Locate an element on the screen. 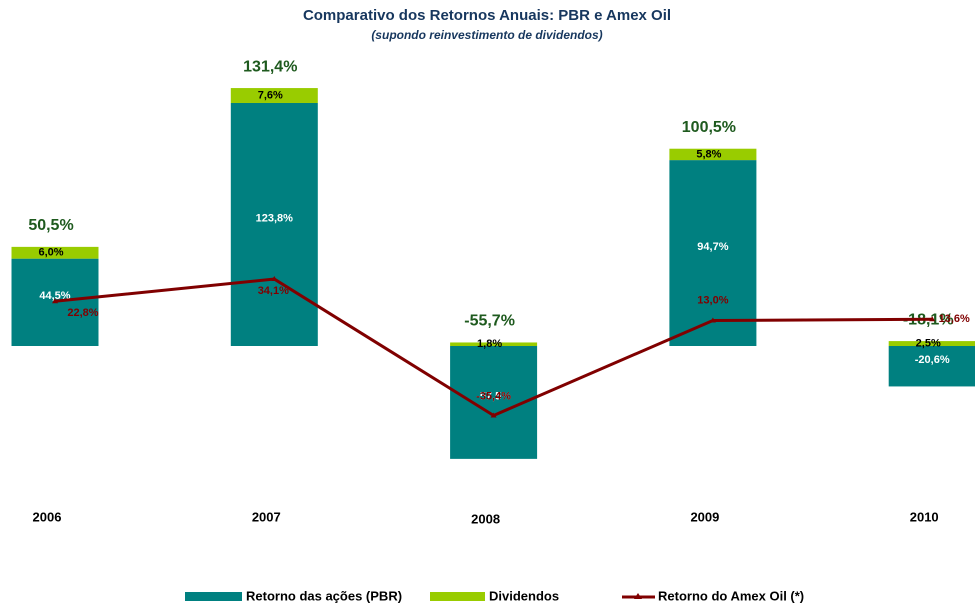 Image resolution: width=975 pixels, height=608 pixels. total-label: 131,4% is located at coordinates (270, 66).